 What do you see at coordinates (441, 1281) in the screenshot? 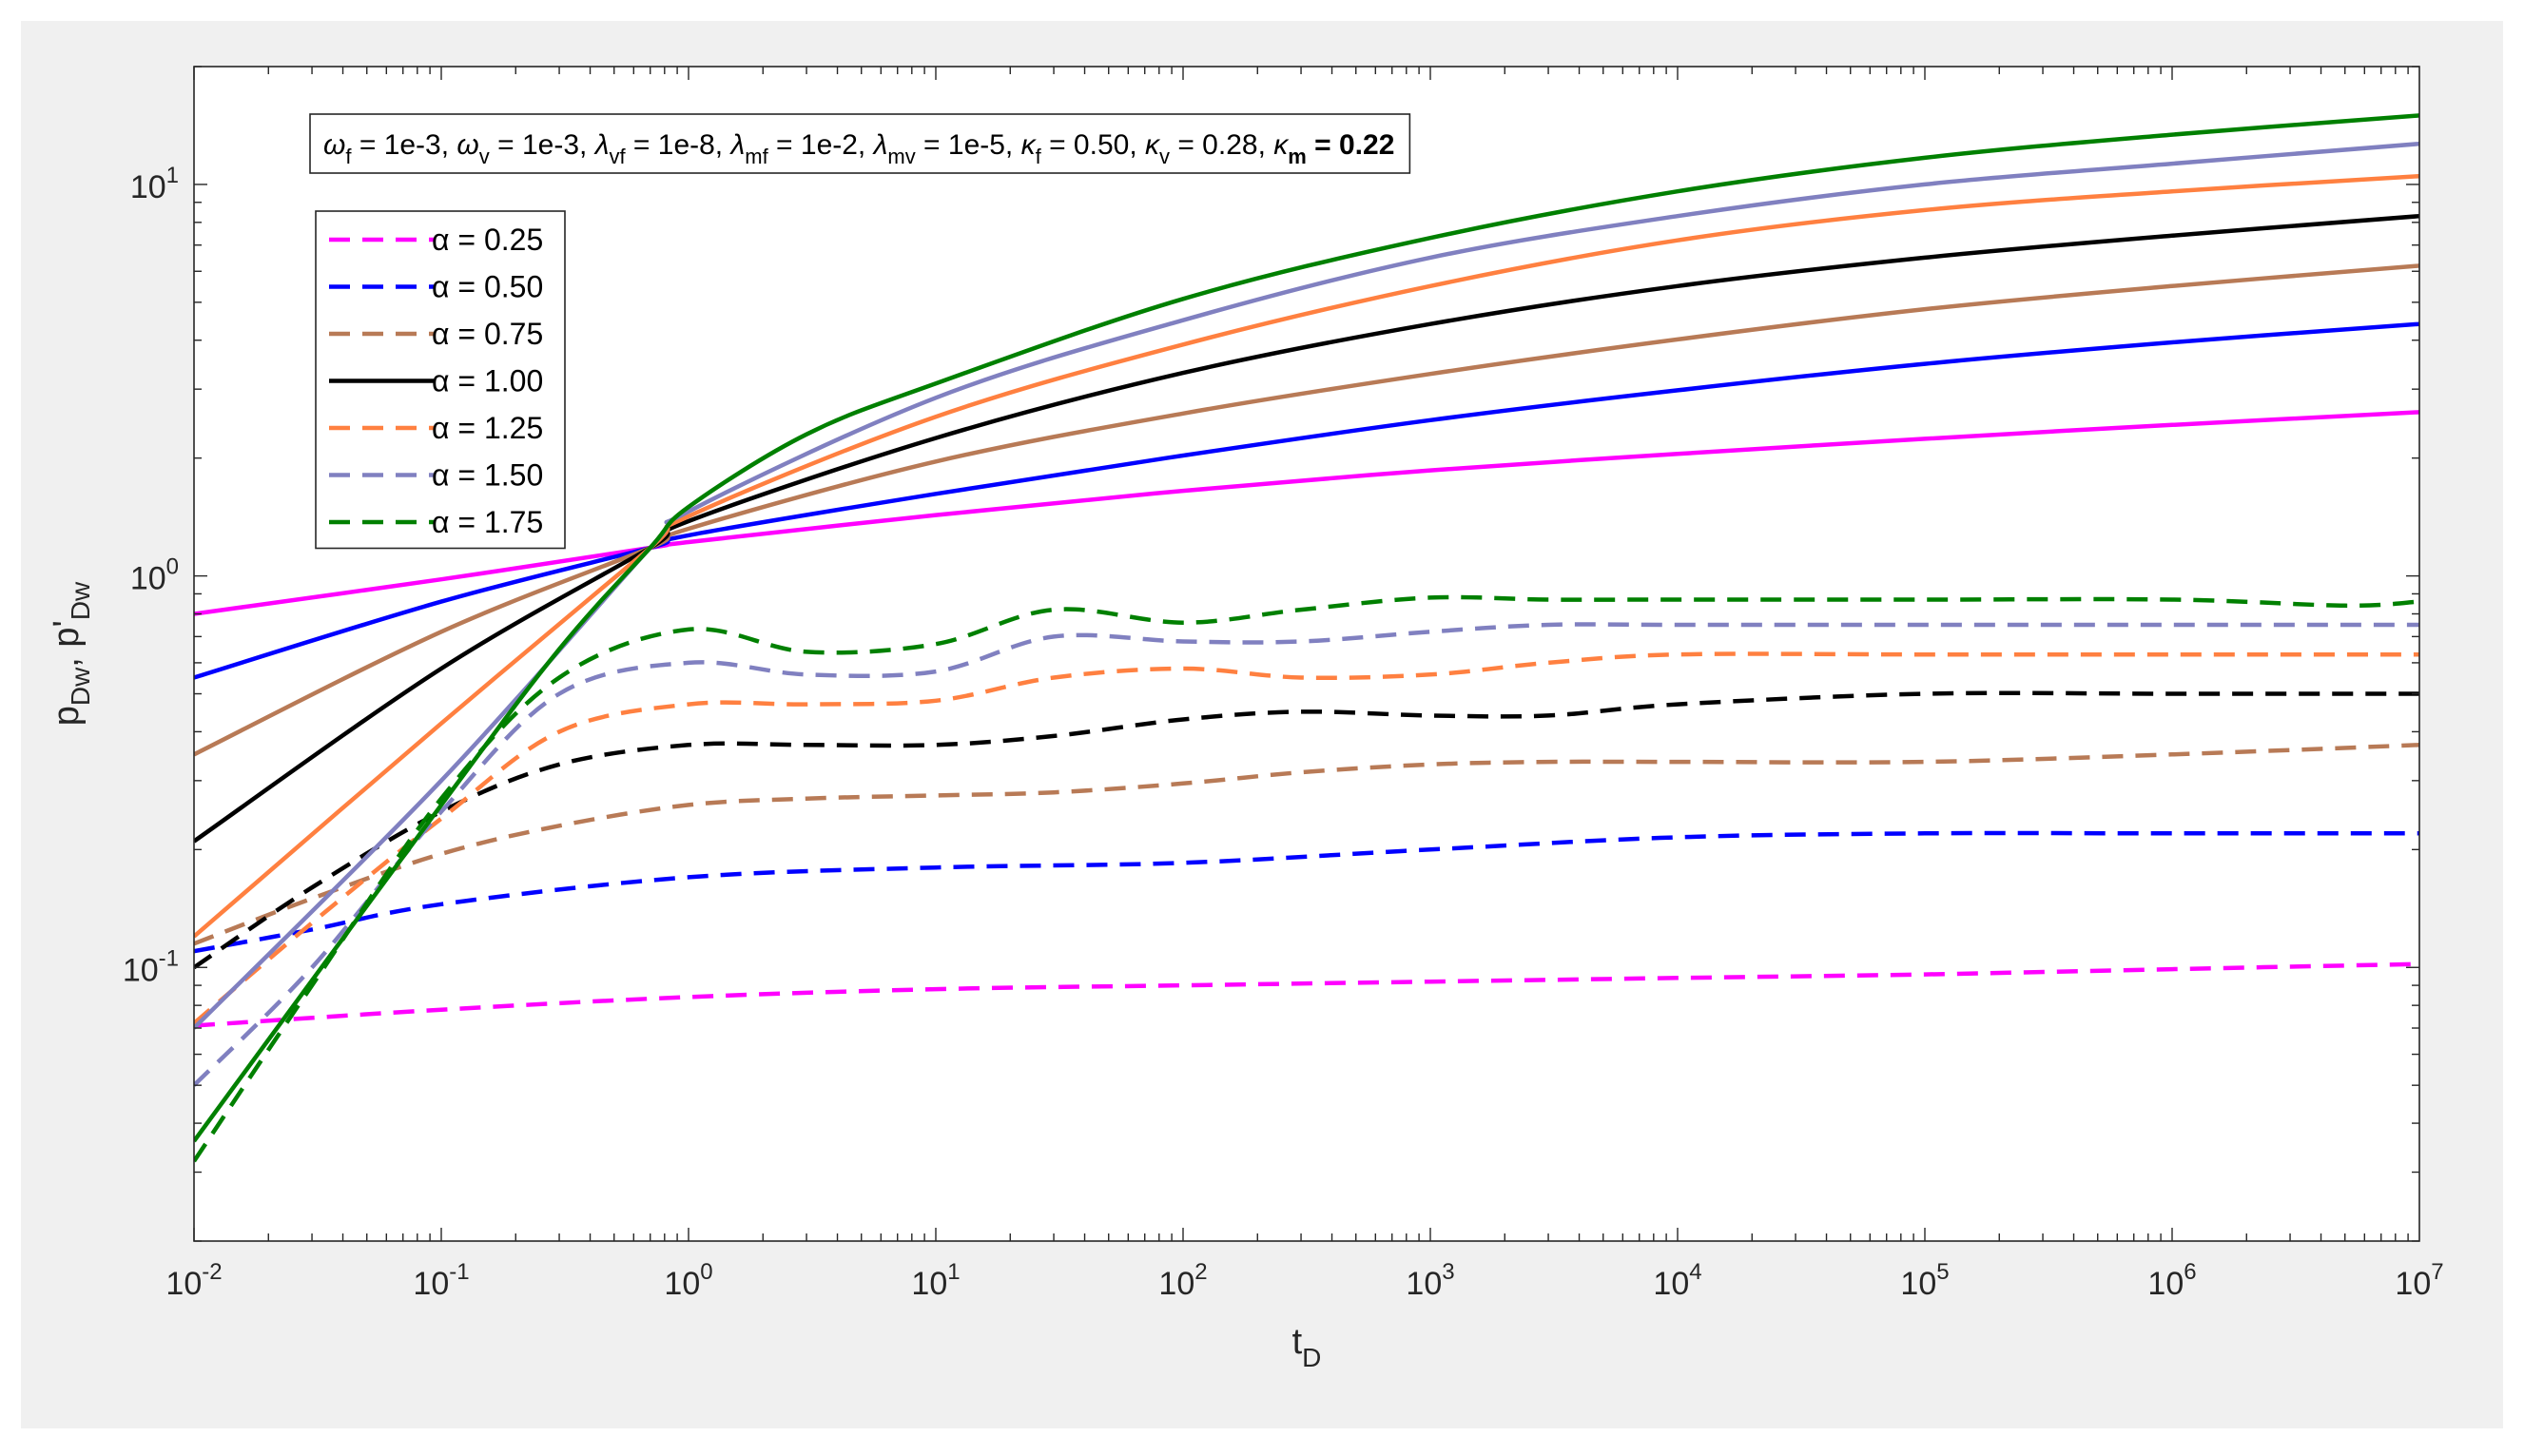
I see `x-tick-label: 10⁻¹` at bounding box center [441, 1281].